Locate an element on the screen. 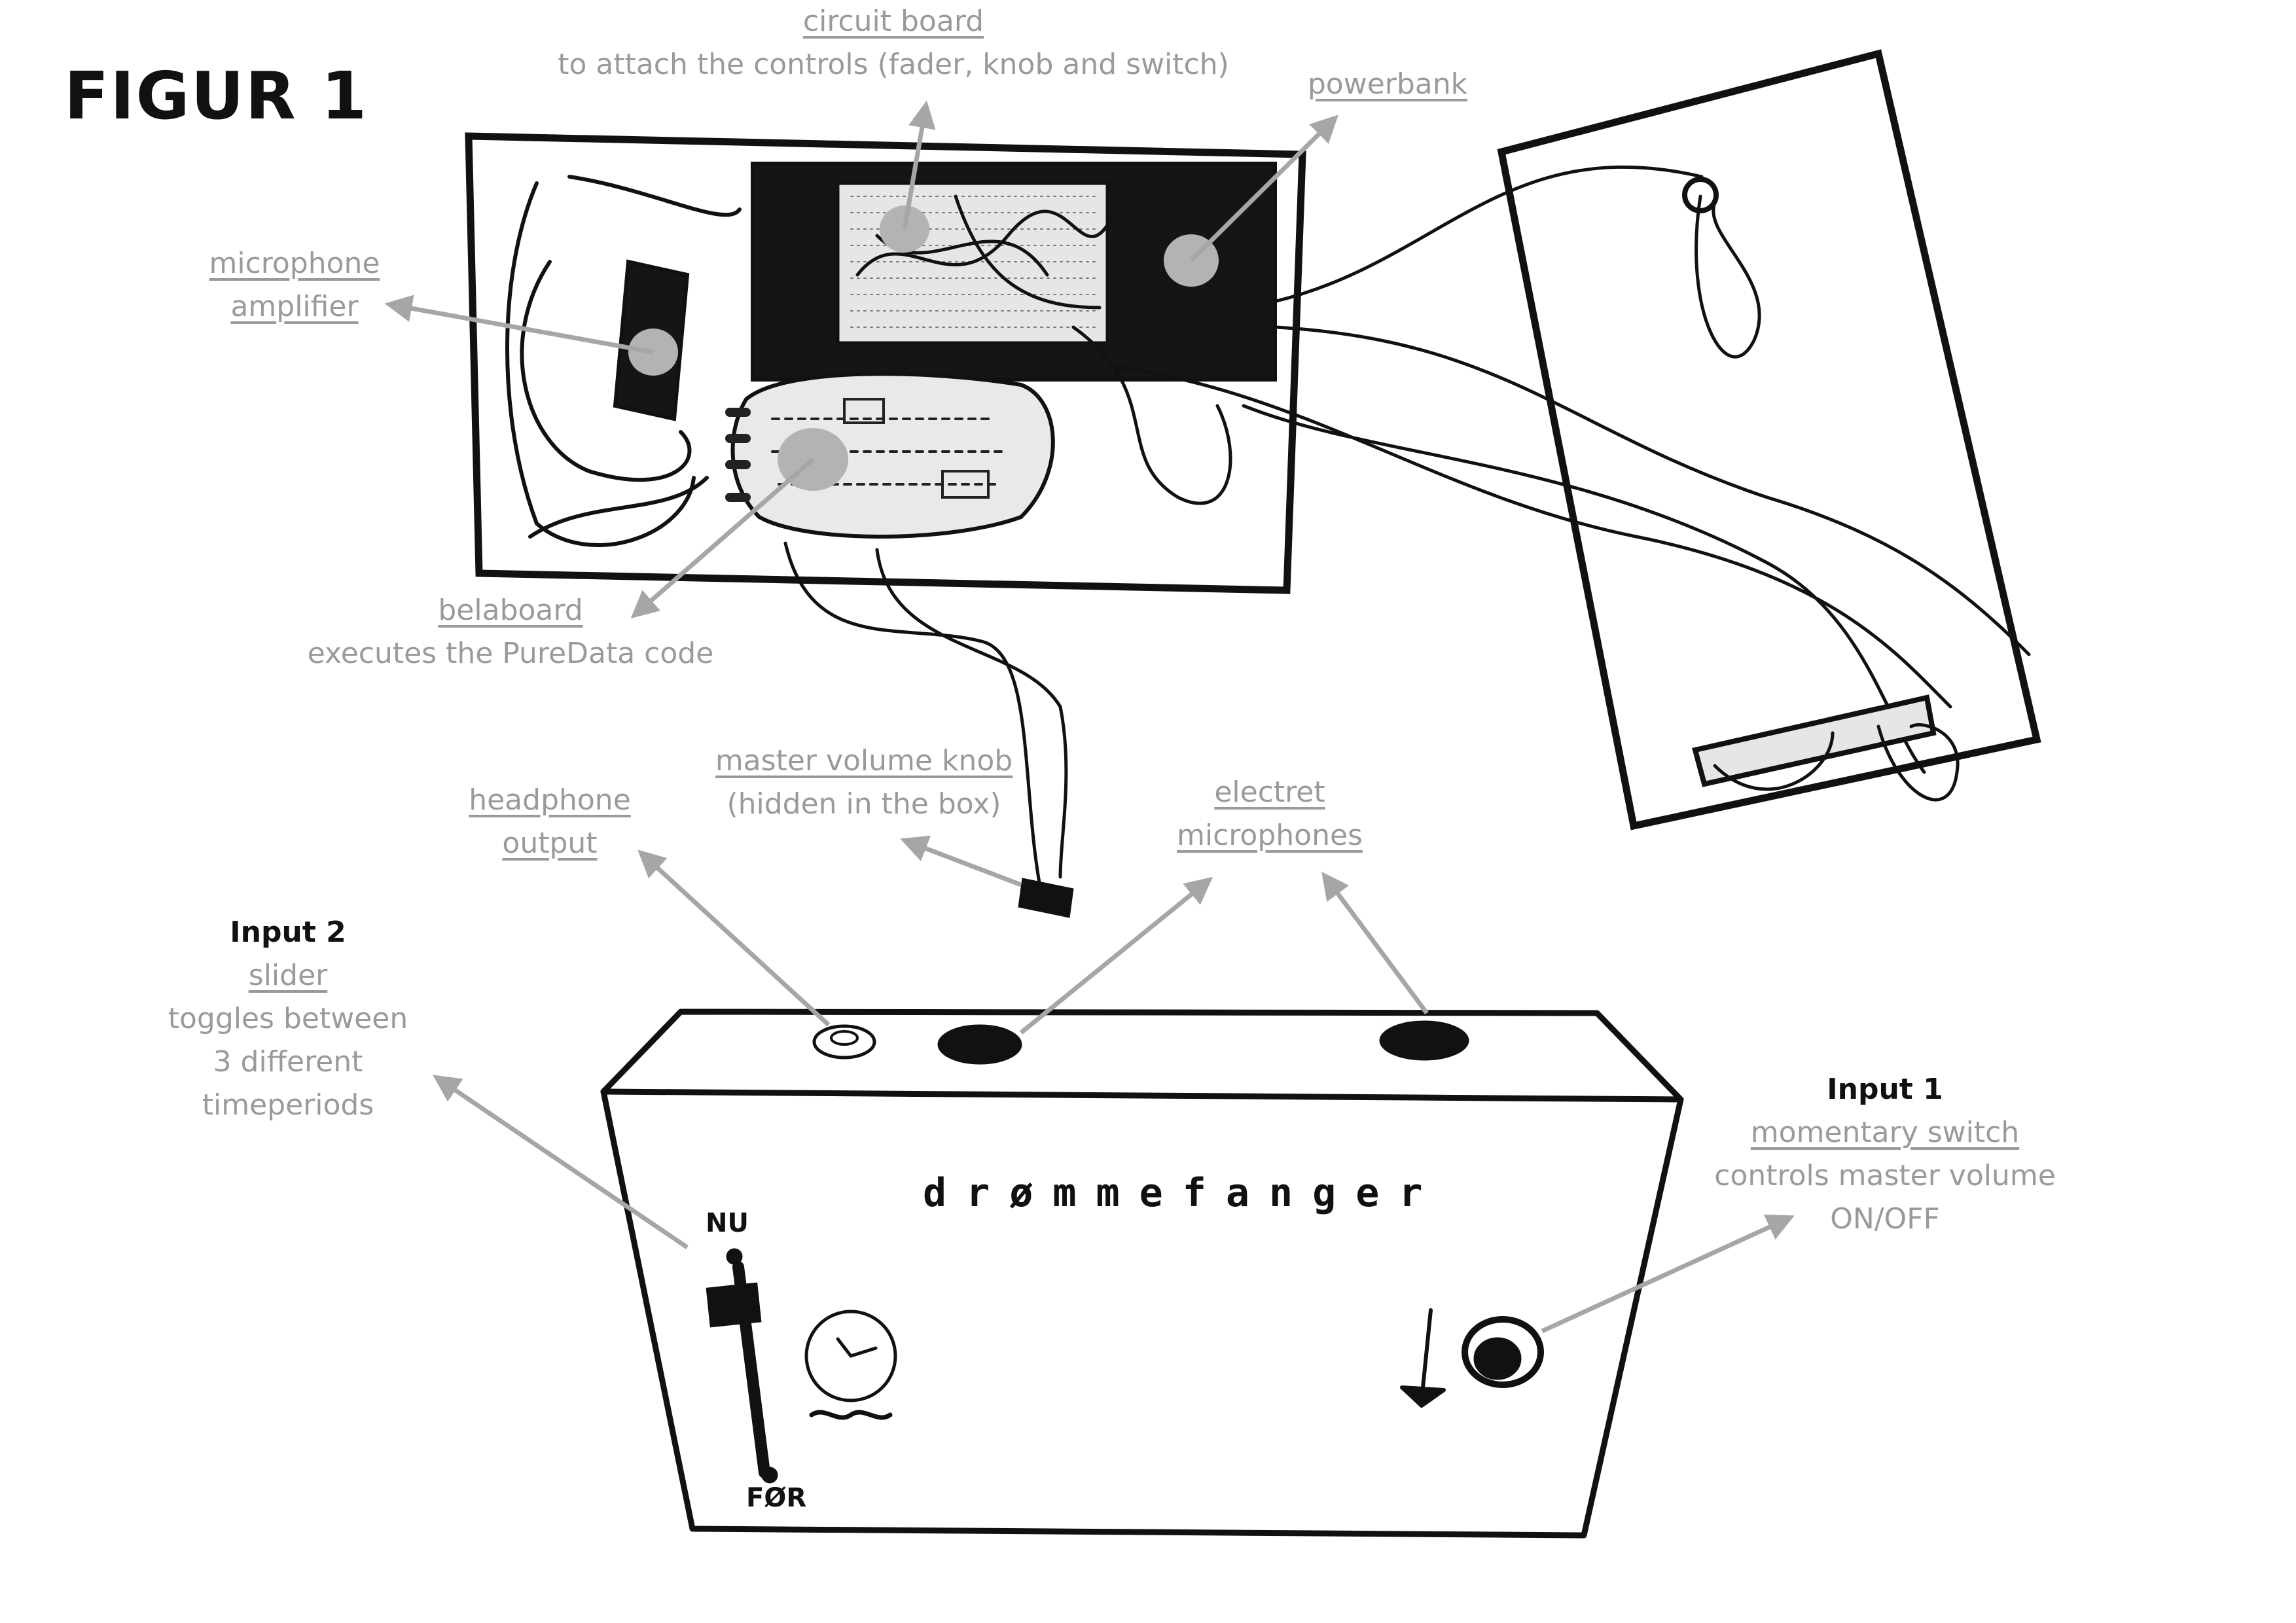 Image resolution: width=2296 pixels, height=1623 pixels. arrow-headphone-output is located at coordinates (734, 938).